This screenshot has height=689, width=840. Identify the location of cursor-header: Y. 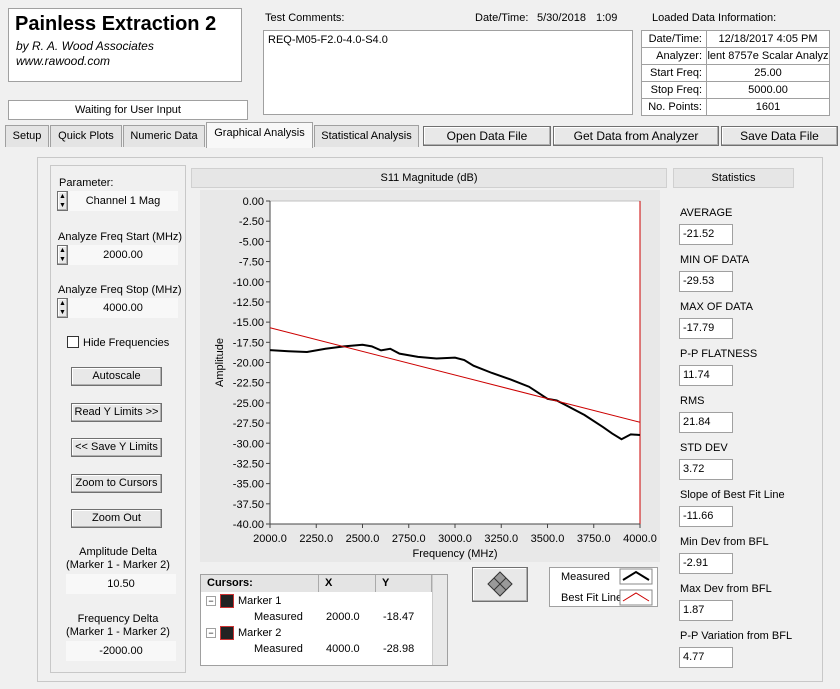
(404, 583).